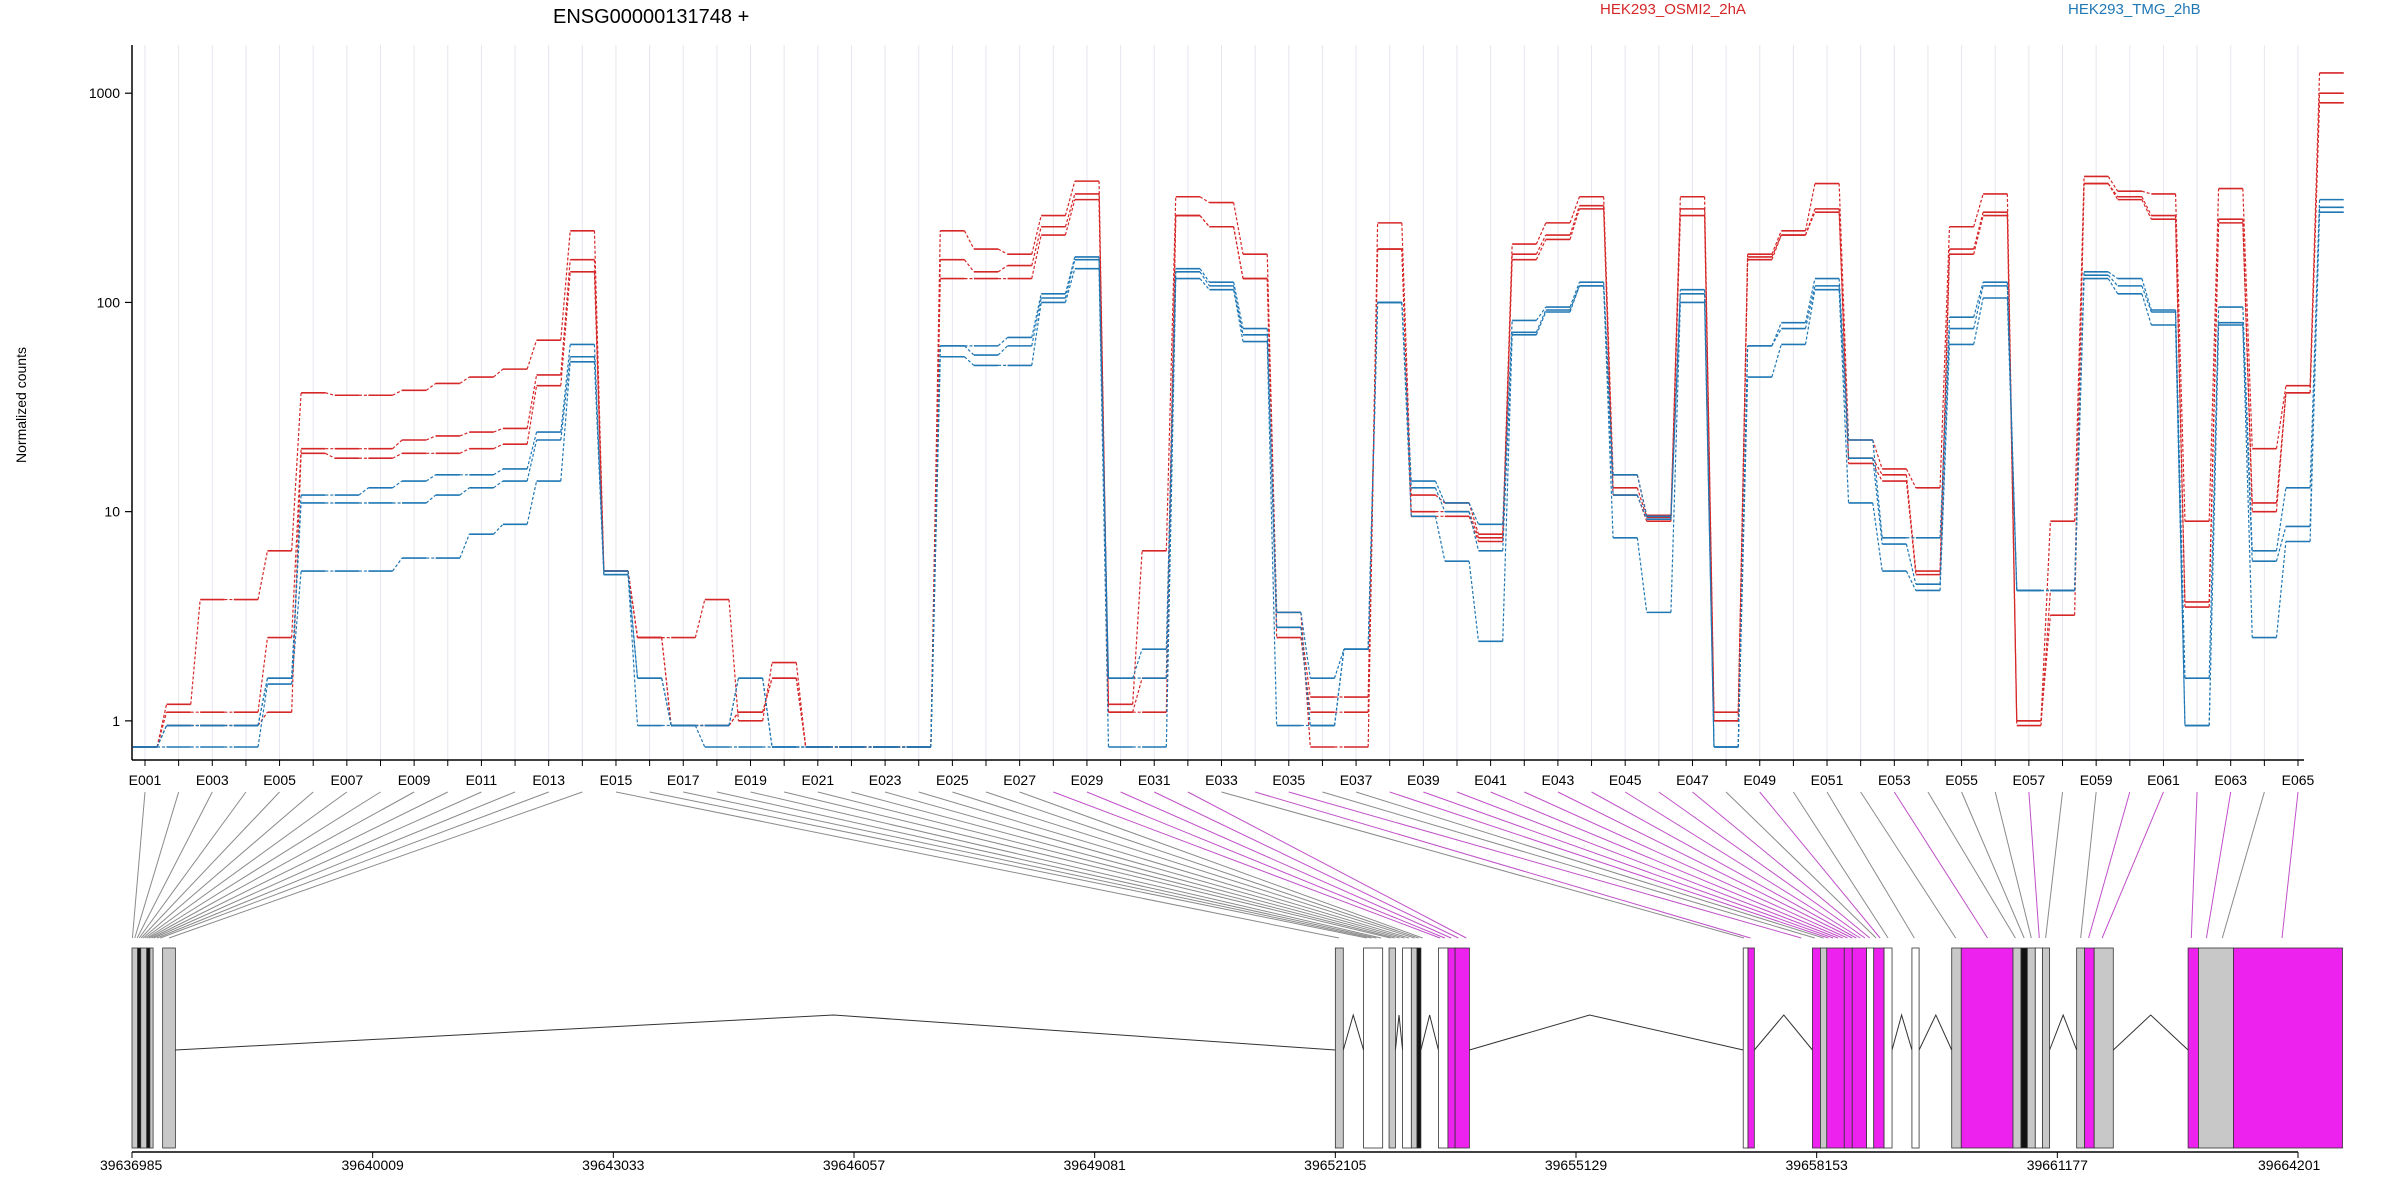 The image size is (2400, 1200). I want to click on y-tick-label: 10, so click(112, 512).